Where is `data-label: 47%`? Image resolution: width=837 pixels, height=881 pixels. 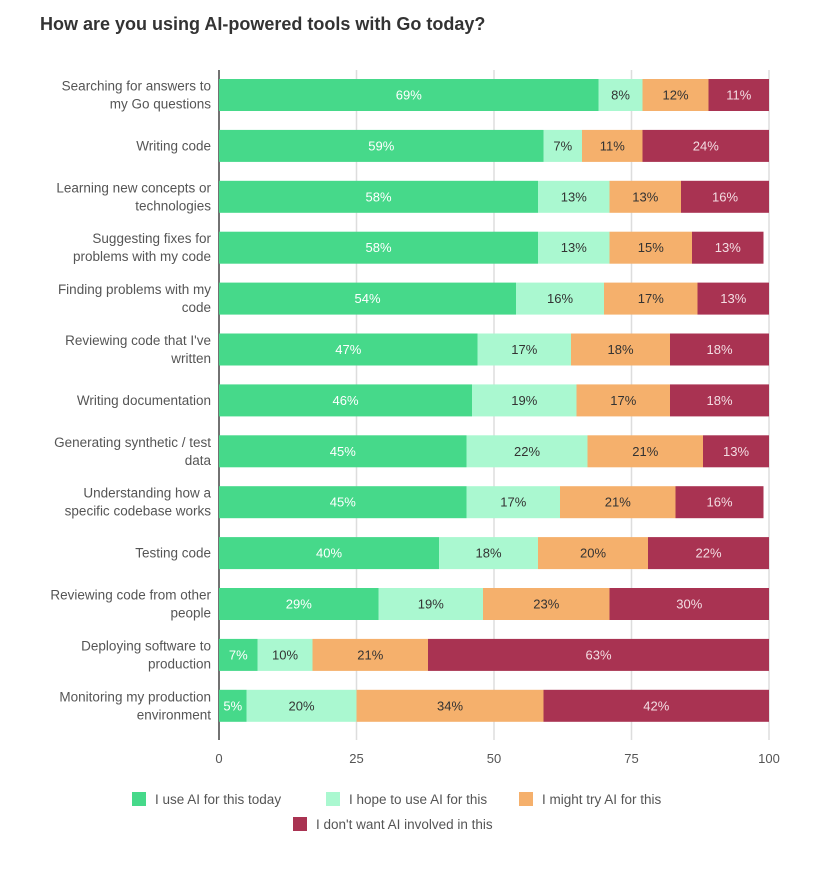
data-label: 47% is located at coordinates (348, 349).